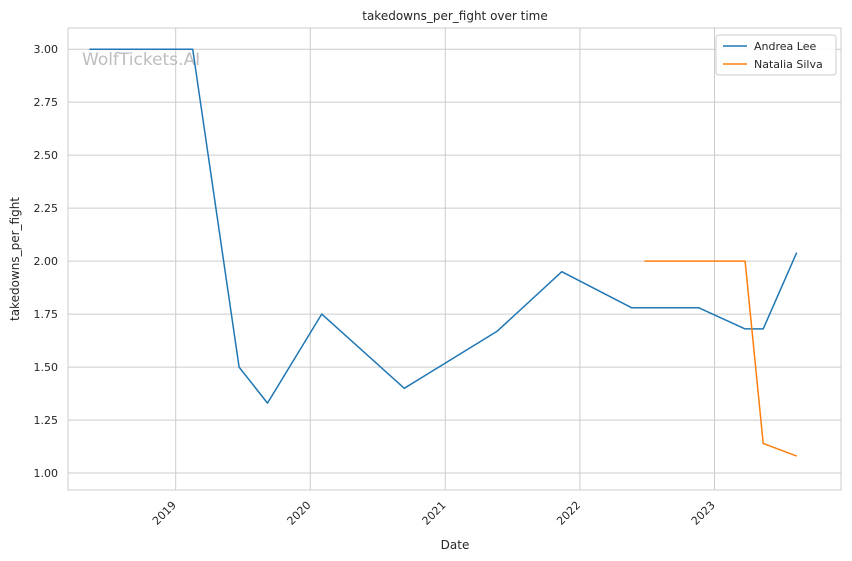 Image resolution: width=852 pixels, height=561 pixels. I want to click on x-tick-label: 2022, so click(568, 513).